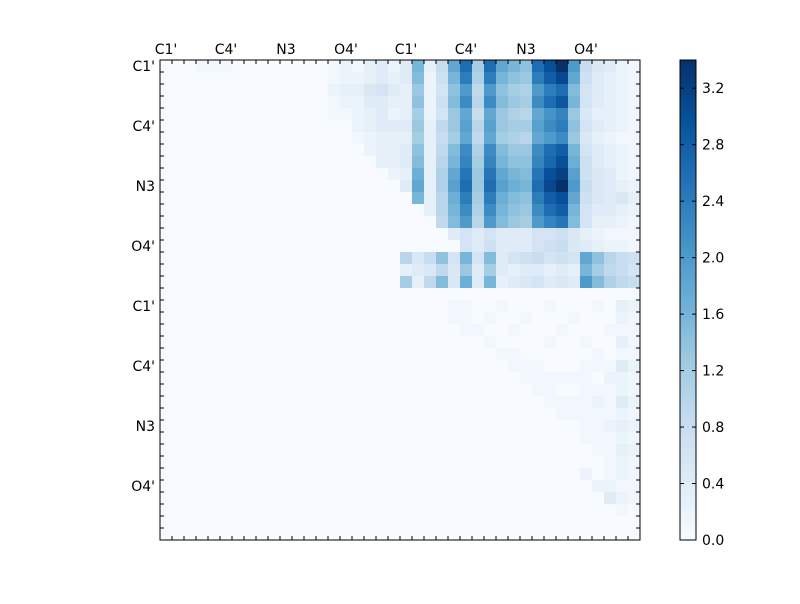 The image size is (800, 604). I want to click on x-tick-label: O4', so click(586, 50).